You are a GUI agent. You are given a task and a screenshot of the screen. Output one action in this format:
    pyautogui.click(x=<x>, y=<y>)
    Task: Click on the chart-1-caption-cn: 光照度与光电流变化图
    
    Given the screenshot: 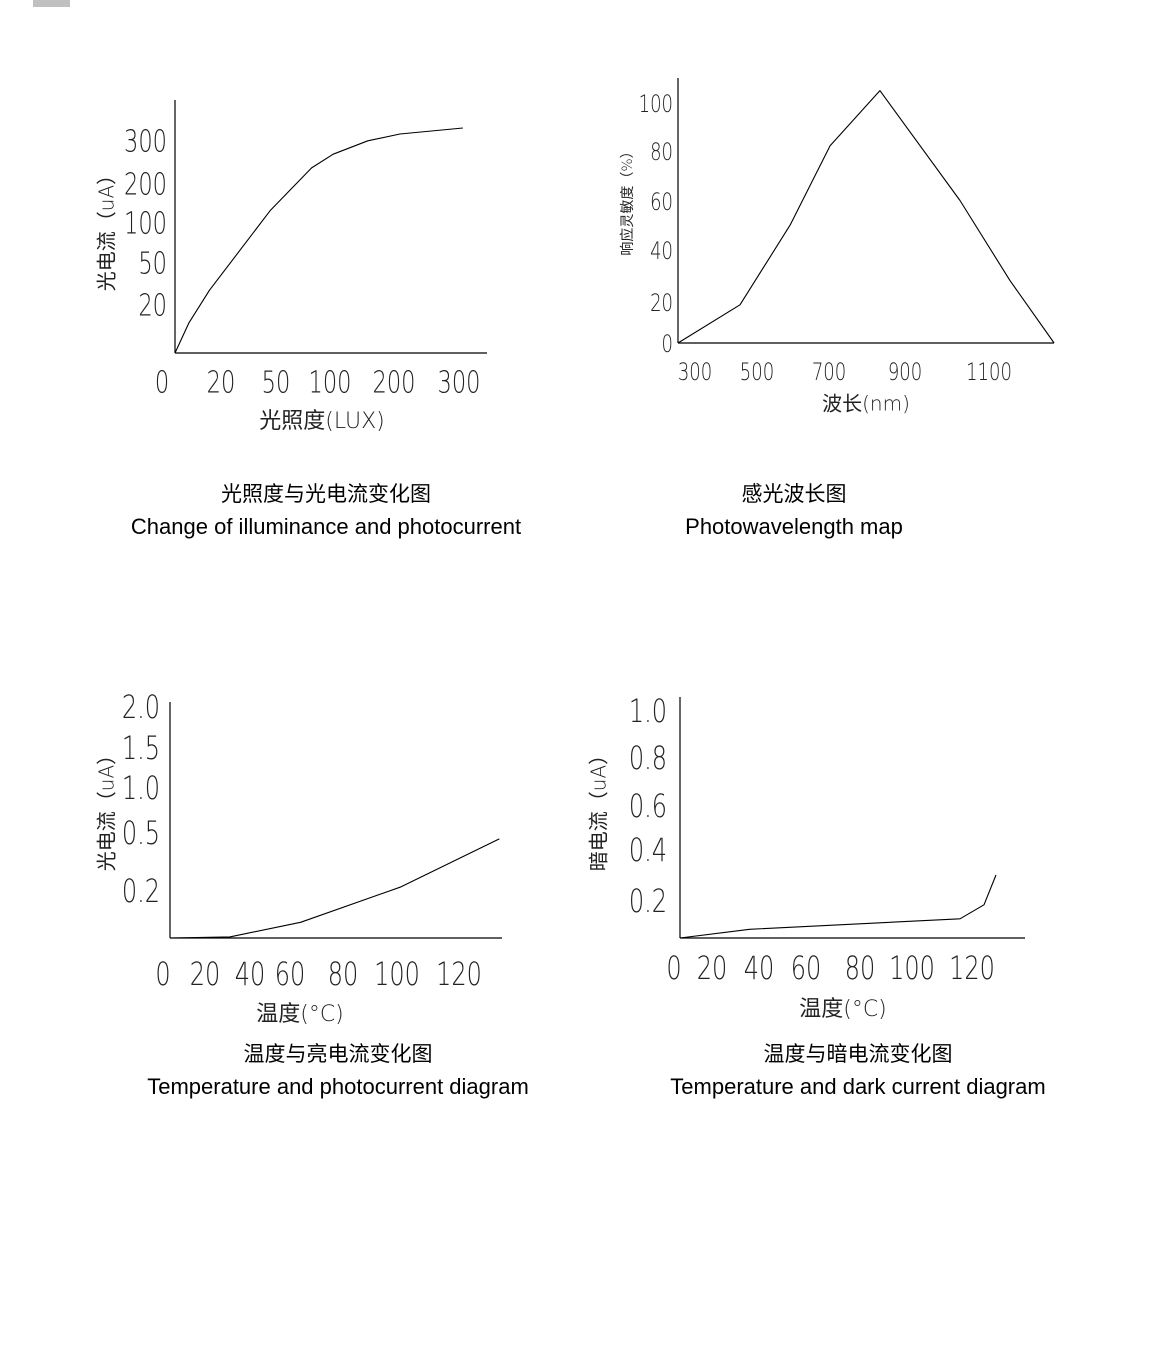 What is the action you would take?
    pyautogui.click(x=326, y=494)
    